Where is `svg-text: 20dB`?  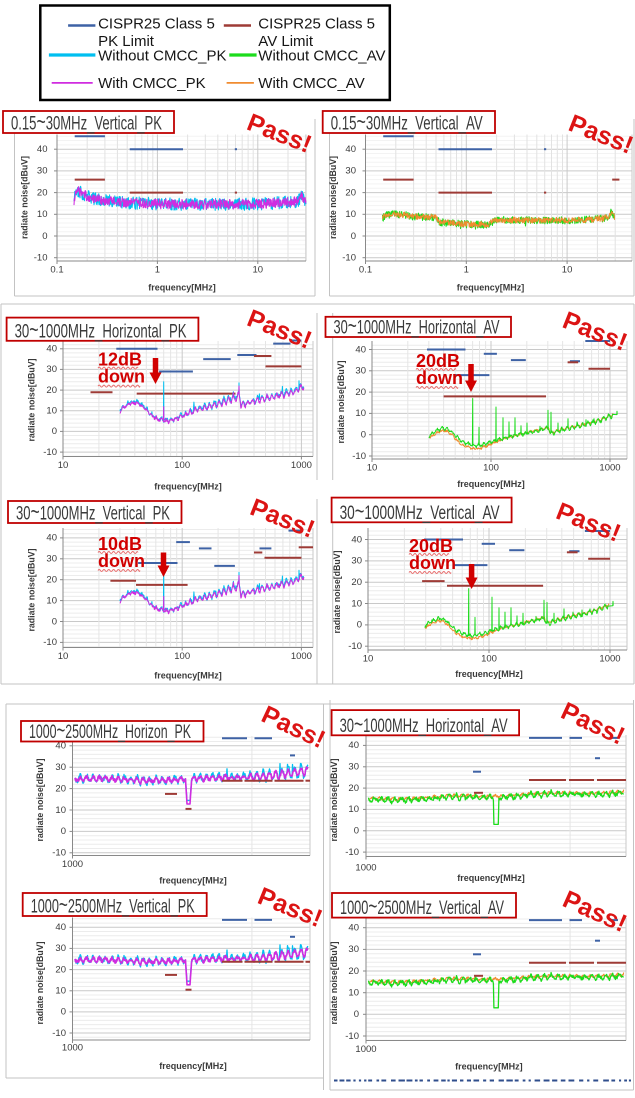 svg-text: 20dB is located at coordinates (438, 361).